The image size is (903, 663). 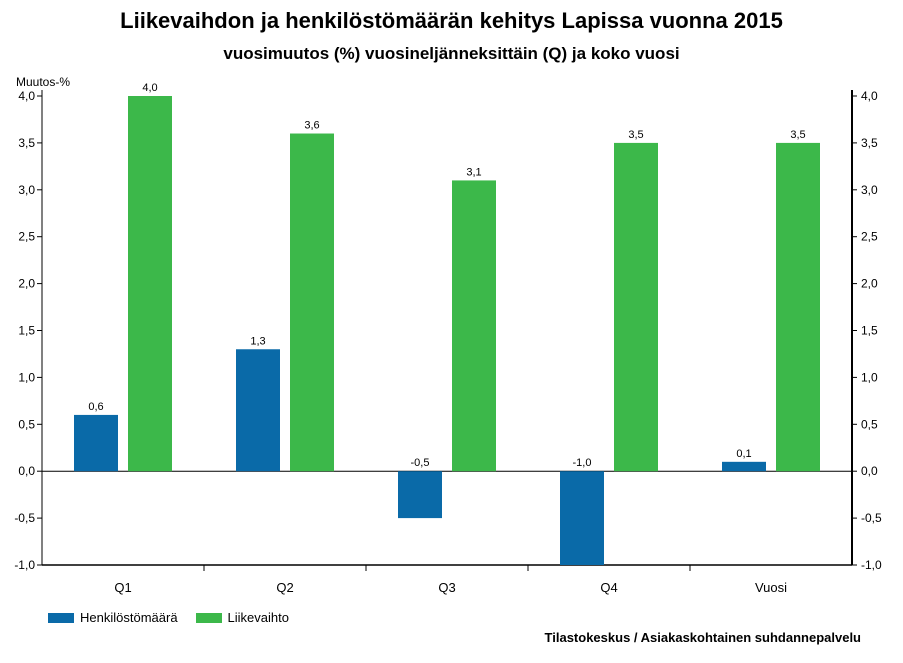 I want to click on legend-item-henkilostomaara: Henkilöstömäärä, so click(x=113, y=617).